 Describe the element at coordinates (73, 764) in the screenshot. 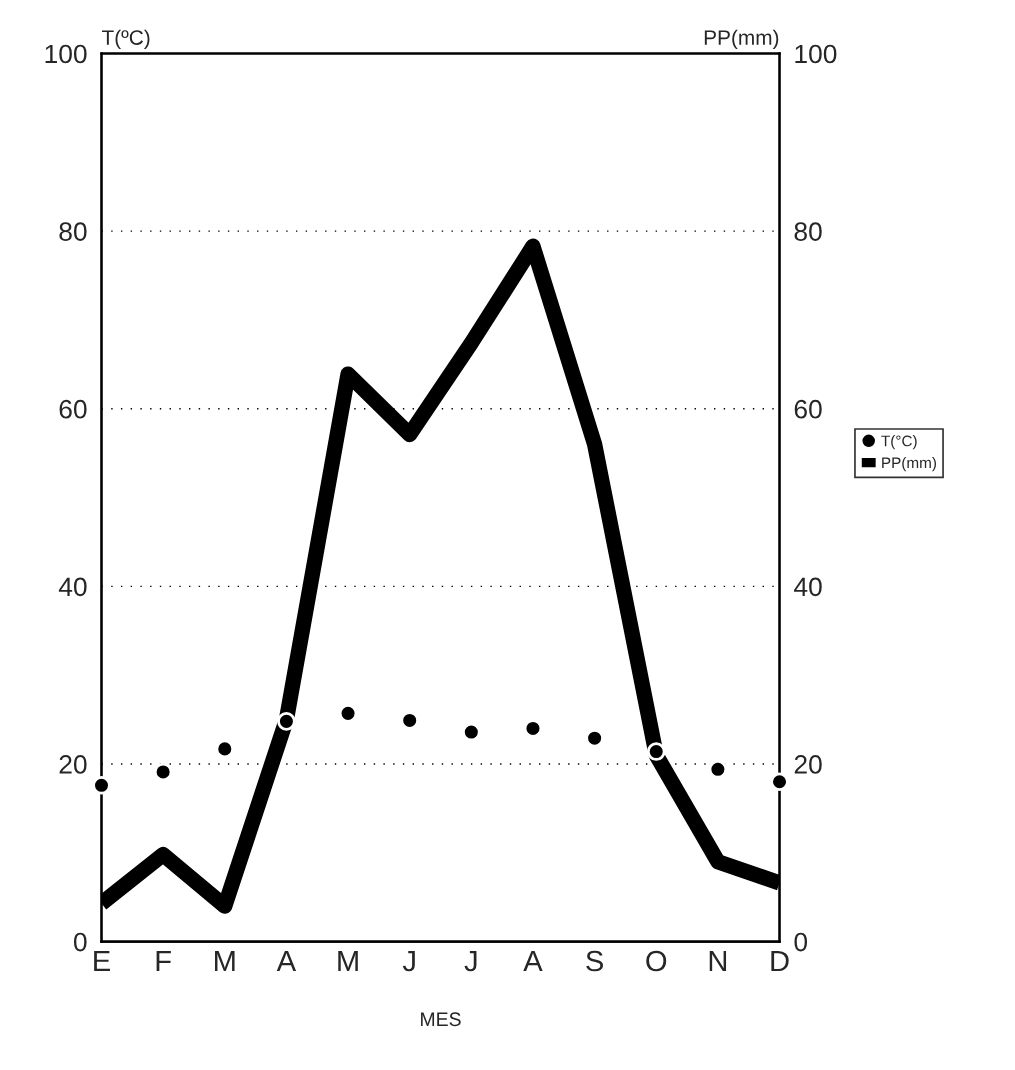

I see `y-tick-label: 20` at that location.